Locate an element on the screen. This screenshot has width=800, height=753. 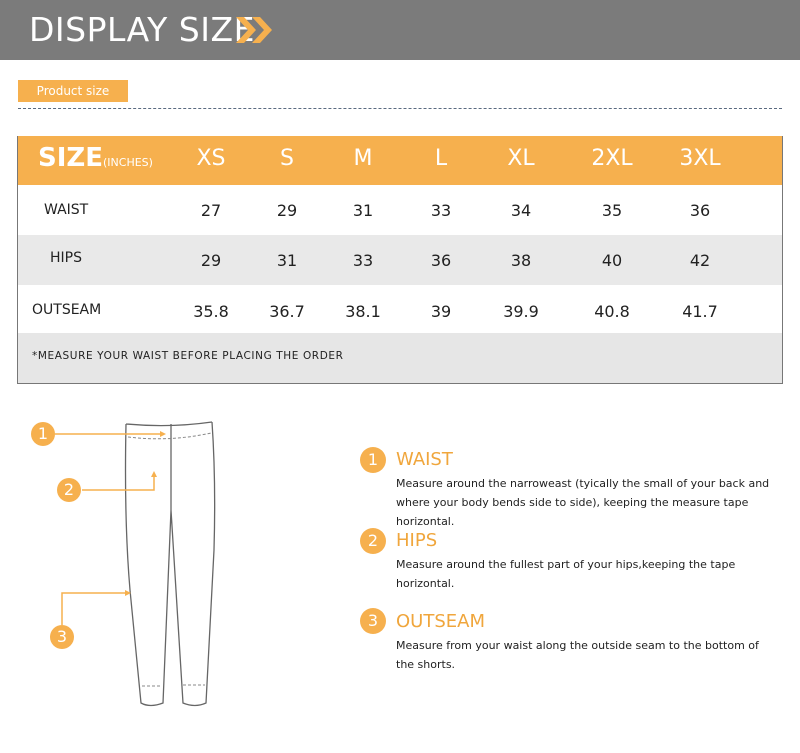
table-cell: 41.7 is located at coordinates (700, 311).